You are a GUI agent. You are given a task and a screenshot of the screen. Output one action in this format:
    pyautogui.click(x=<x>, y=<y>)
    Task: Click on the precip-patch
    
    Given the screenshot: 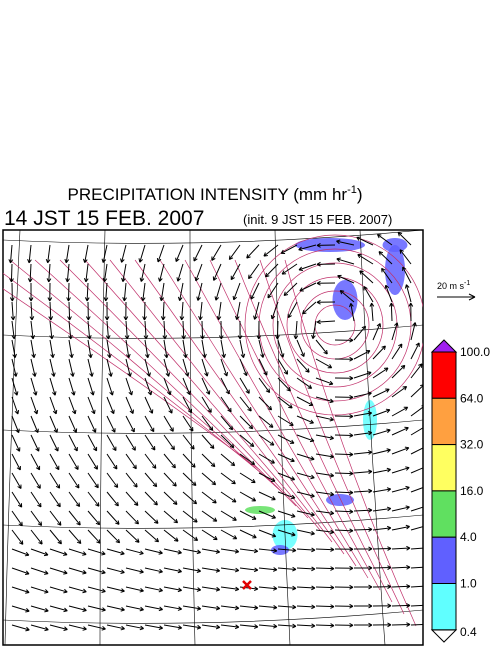 What is the action you would take?
    pyautogui.click(x=280, y=550)
    